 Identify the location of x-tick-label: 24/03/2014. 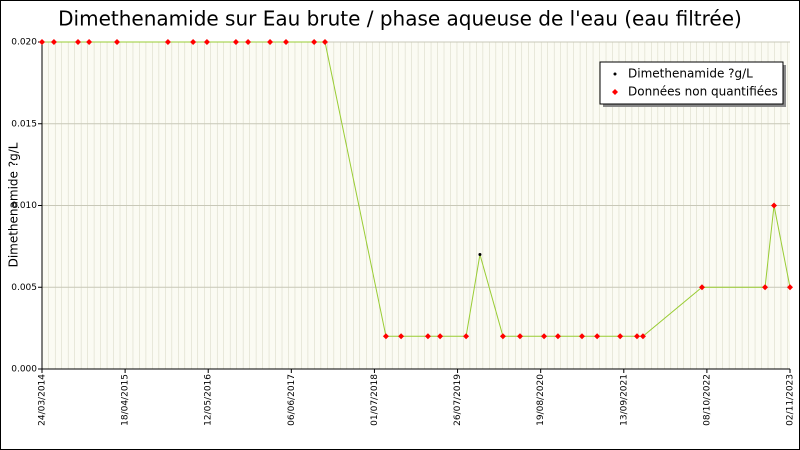
(43, 400).